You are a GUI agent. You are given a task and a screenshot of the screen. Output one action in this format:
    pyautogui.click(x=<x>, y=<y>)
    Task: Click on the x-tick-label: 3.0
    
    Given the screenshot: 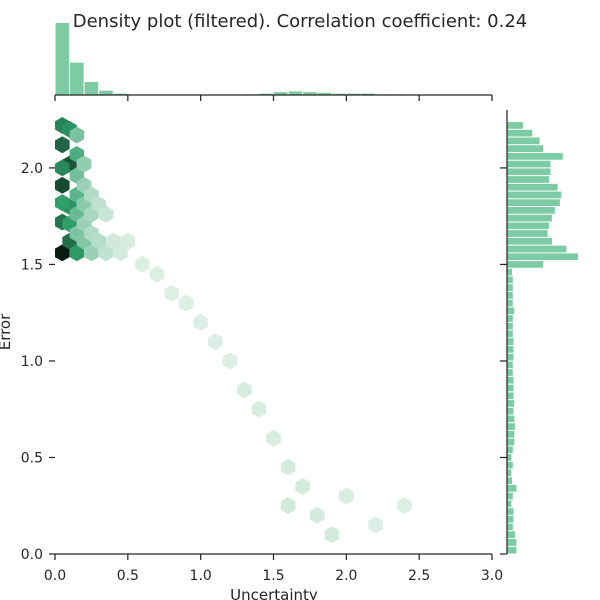 What is the action you would take?
    pyautogui.click(x=492, y=576)
    